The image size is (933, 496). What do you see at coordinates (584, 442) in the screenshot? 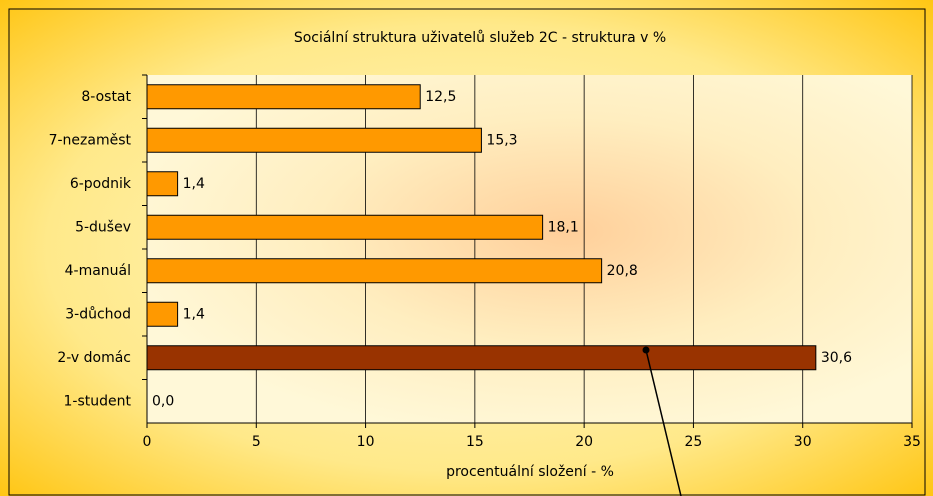
I see `x-tick-label: 20` at bounding box center [584, 442].